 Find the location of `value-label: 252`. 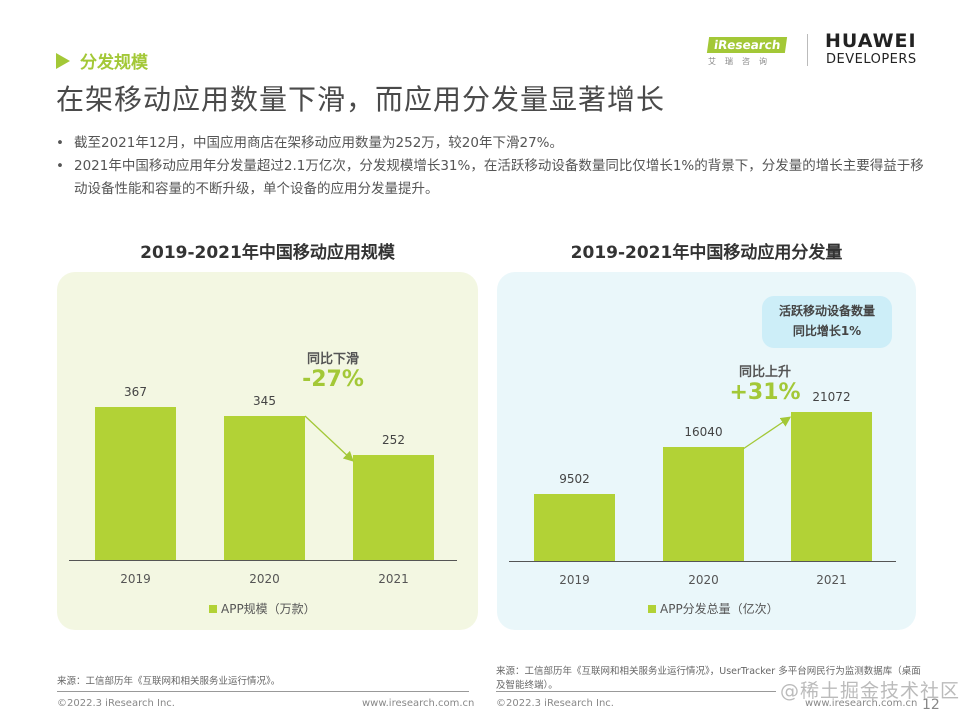

value-label: 252 is located at coordinates (393, 439).